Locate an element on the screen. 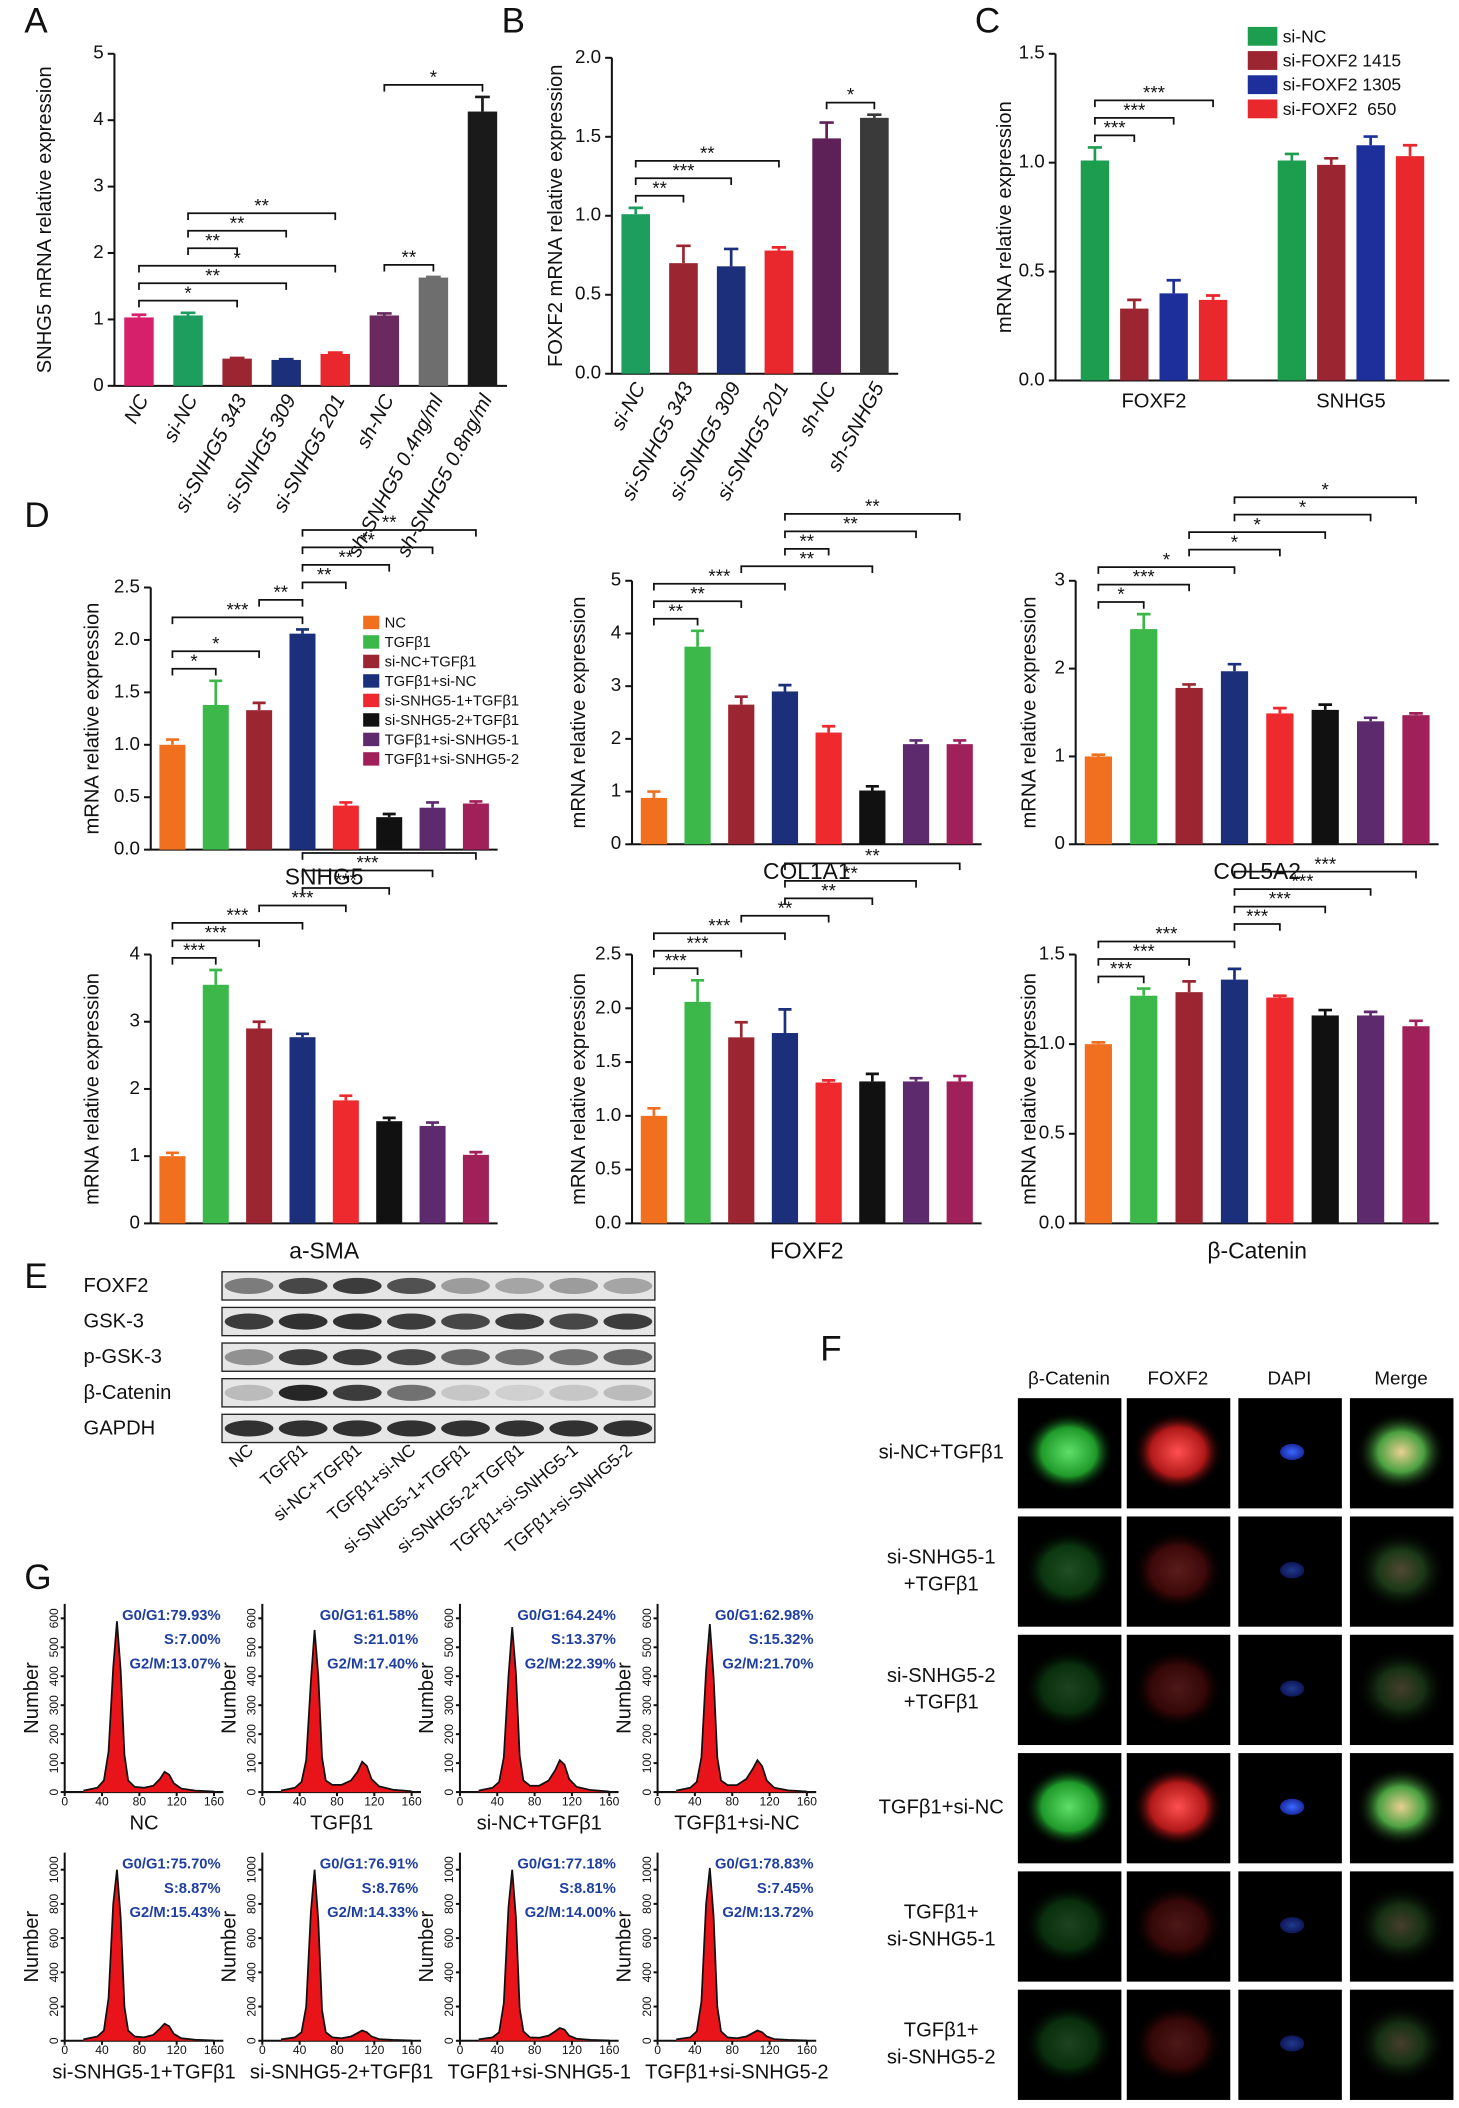 Image resolution: width=1459 pixels, height=2108 pixels. panel-label: C is located at coordinates (987, 20).